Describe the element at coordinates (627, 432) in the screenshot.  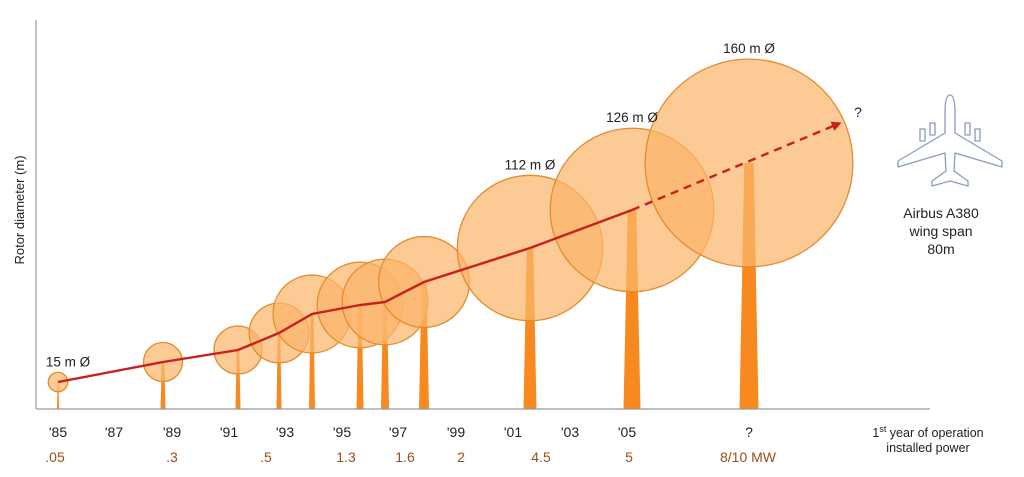
I see `x-tick-label: '05` at that location.